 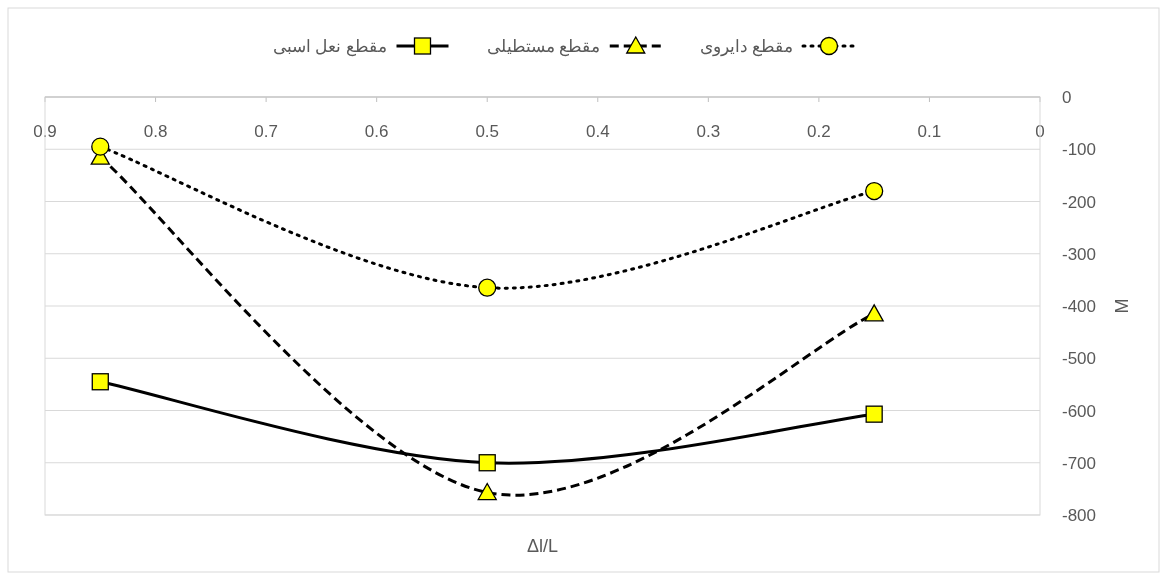 I want to click on y-tick-label: -700, so click(x=1079, y=463).